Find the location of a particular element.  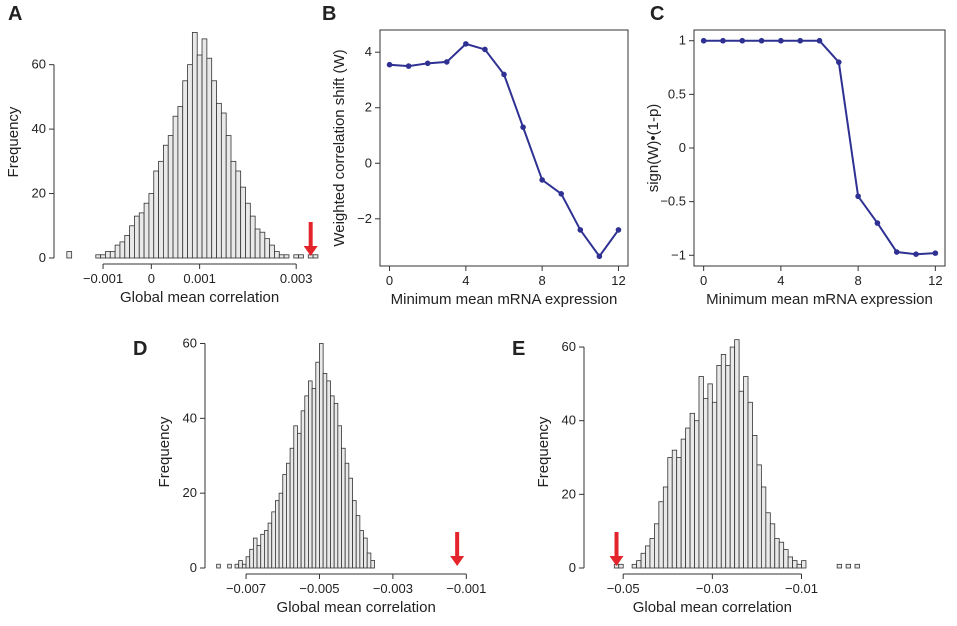

y-tick-label: 60 is located at coordinates (39, 64).